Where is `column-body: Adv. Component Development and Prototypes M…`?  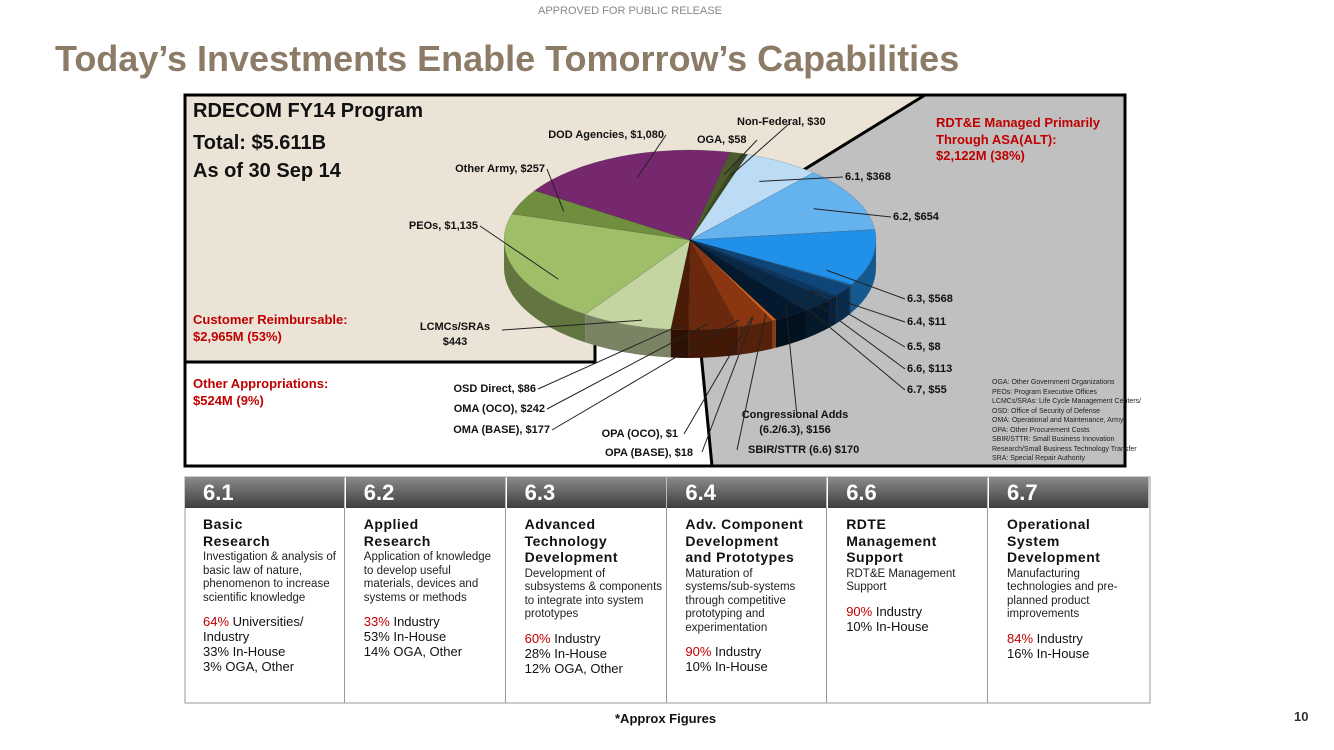 column-body: Adv. Component Development and Prototypes M… is located at coordinates (747, 605).